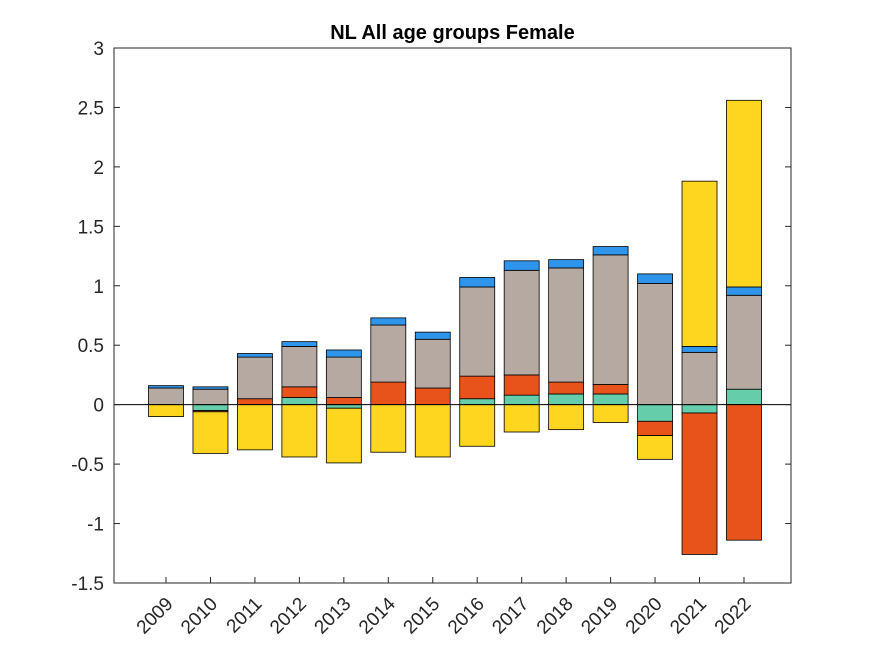 This screenshot has width=875, height=656. What do you see at coordinates (452, 33) in the screenshot?
I see `chart-title: NL All age groups Female` at bounding box center [452, 33].